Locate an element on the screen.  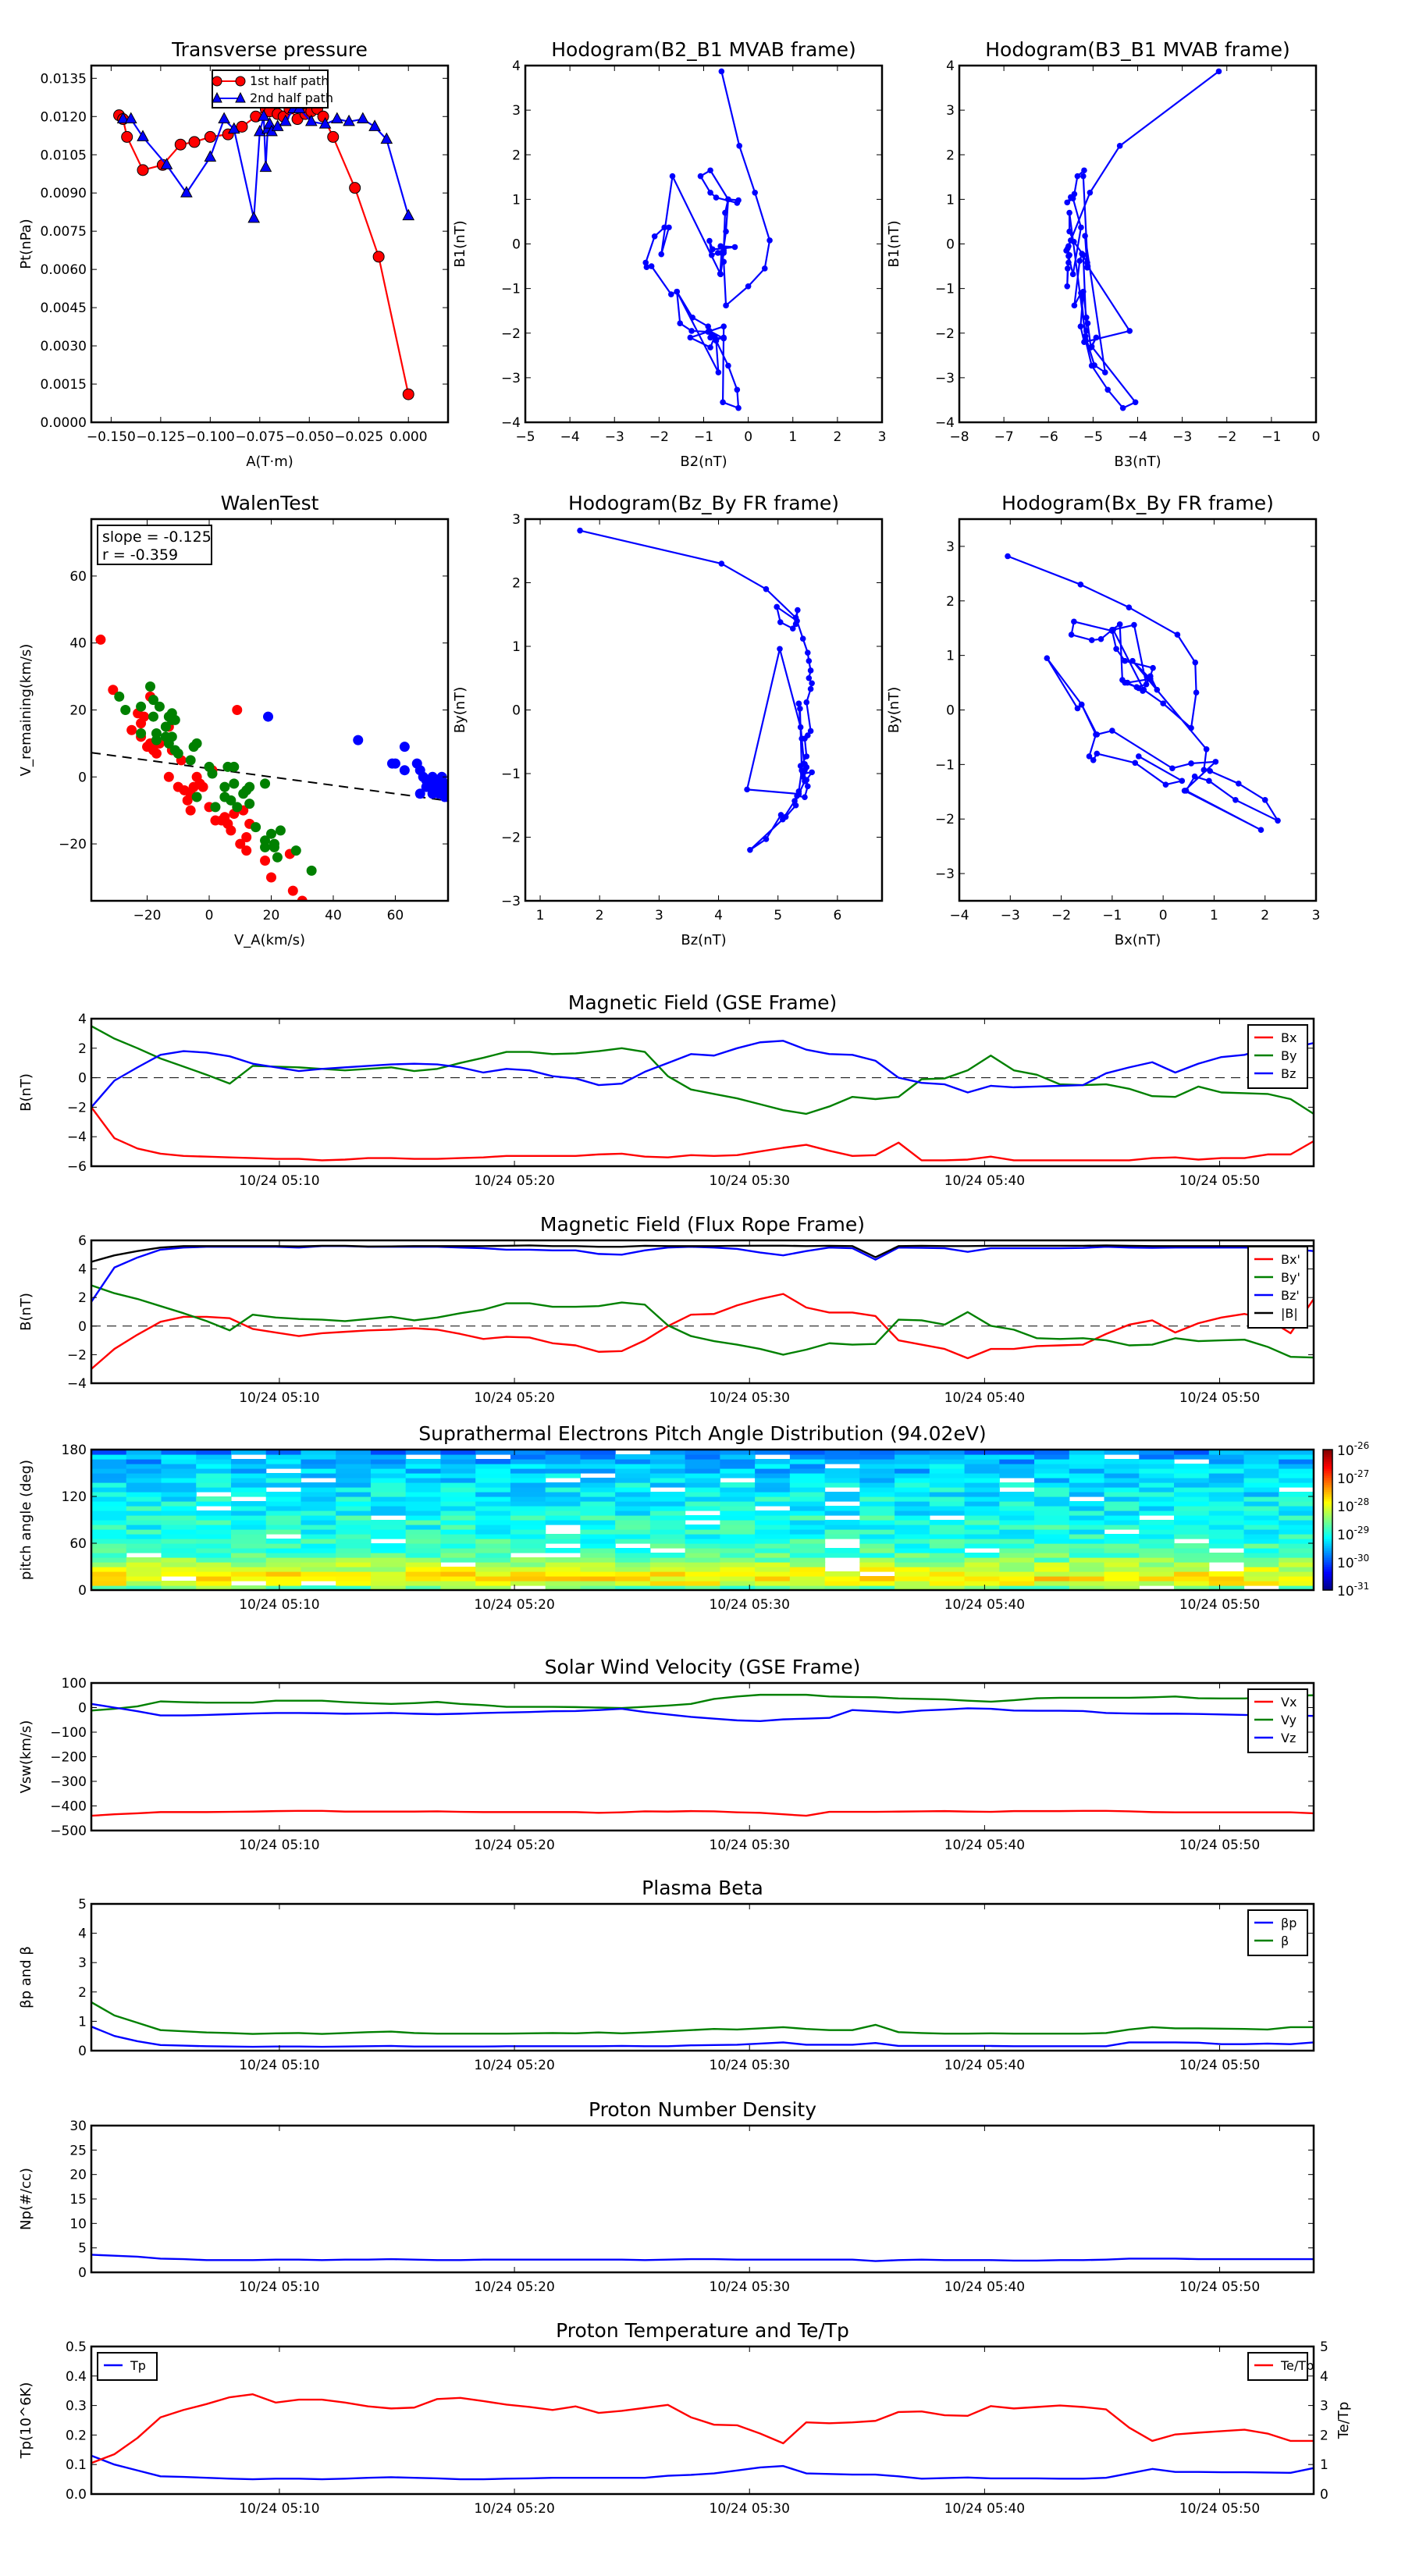
transverse-pressure-legend-box is located at coordinates (270, 89).